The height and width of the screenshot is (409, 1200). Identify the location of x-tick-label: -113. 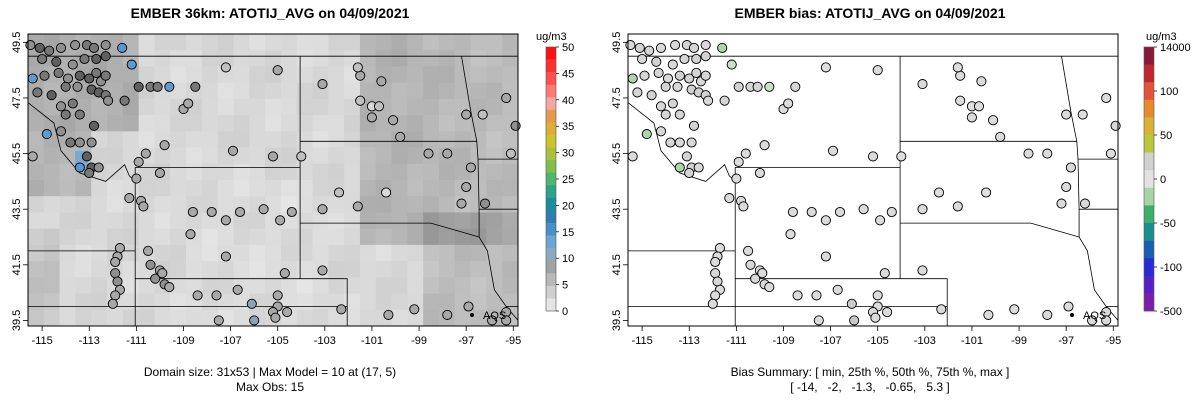
(89, 341).